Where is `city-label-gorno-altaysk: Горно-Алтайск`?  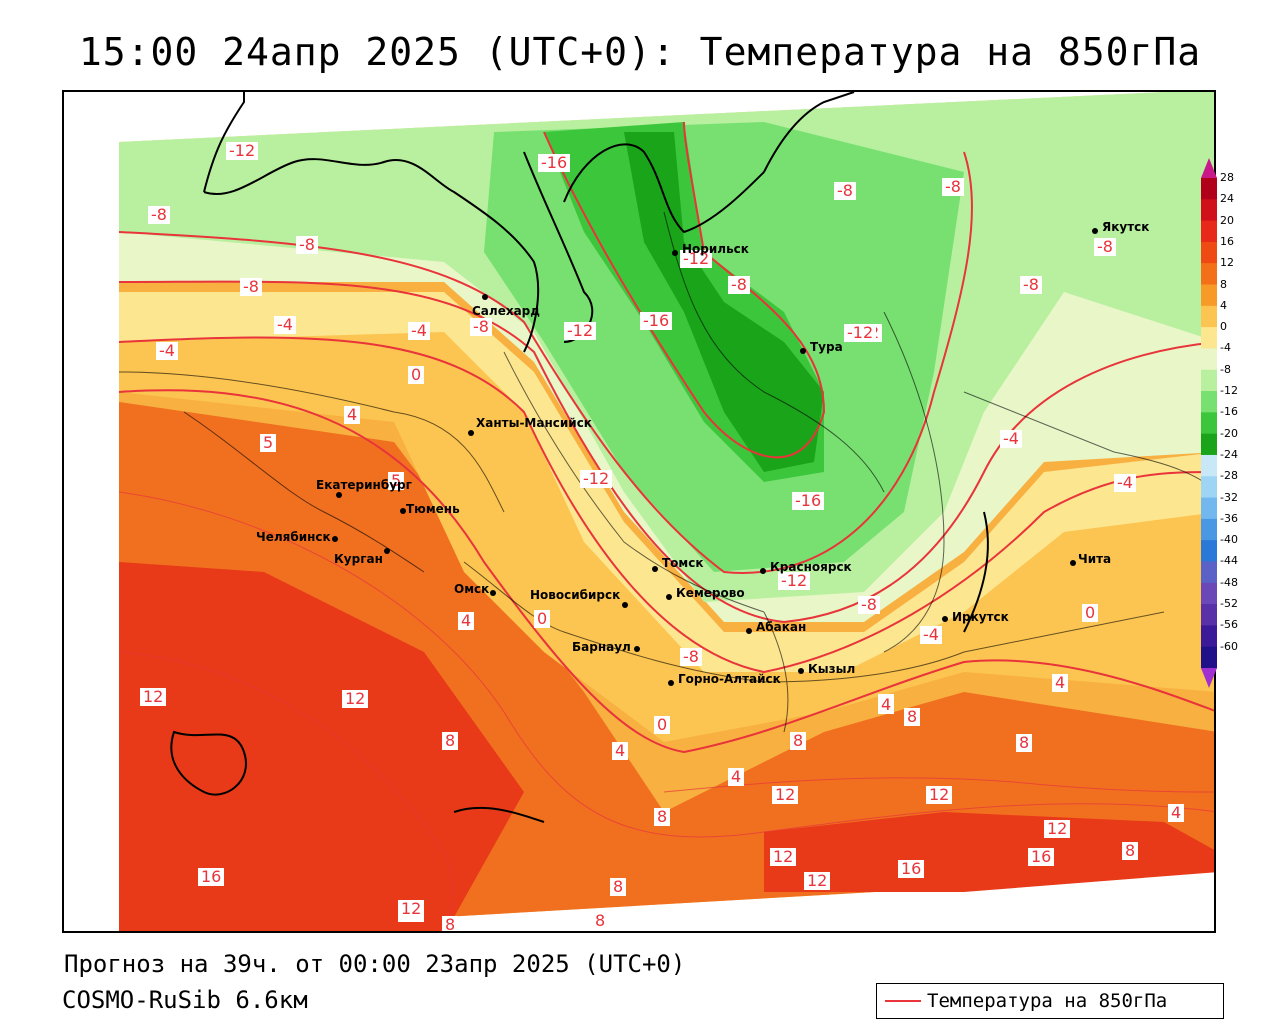
city-label-gorno-altaysk: Горно-Алтайск is located at coordinates (729, 679).